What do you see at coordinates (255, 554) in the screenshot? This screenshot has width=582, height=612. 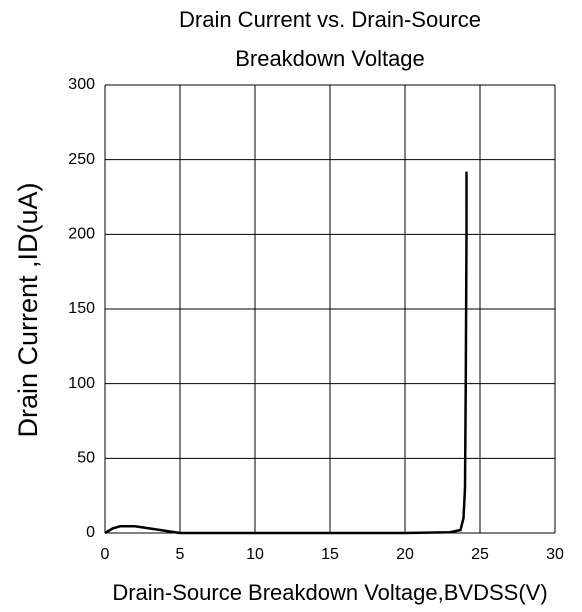 I see `x-tick-label: 10` at bounding box center [255, 554].